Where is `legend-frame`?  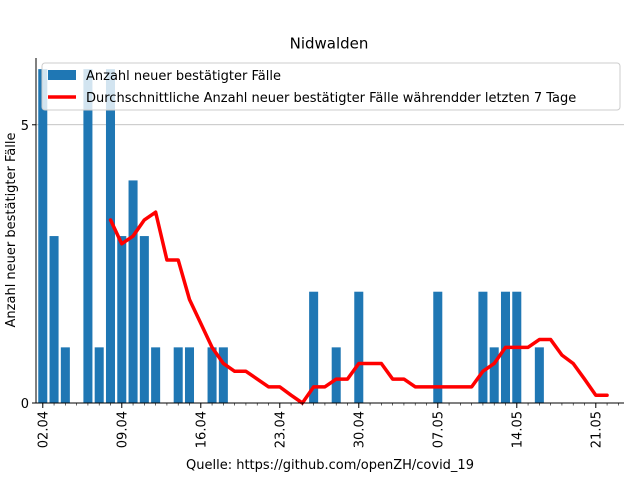 legend-frame is located at coordinates (331, 86).